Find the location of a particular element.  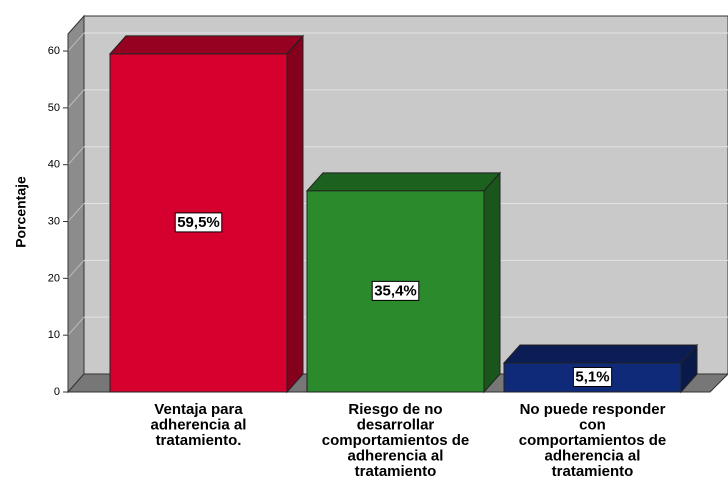

y-tick-label: 40 is located at coordinates (54, 165).